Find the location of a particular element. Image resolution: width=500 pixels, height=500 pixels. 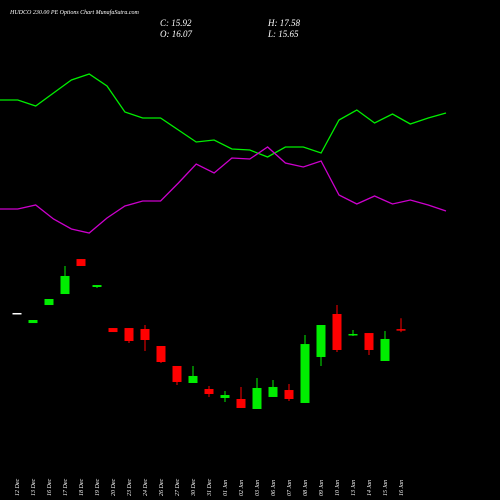

x-tick-label: 14 Jan is located at coordinates (369, 488).